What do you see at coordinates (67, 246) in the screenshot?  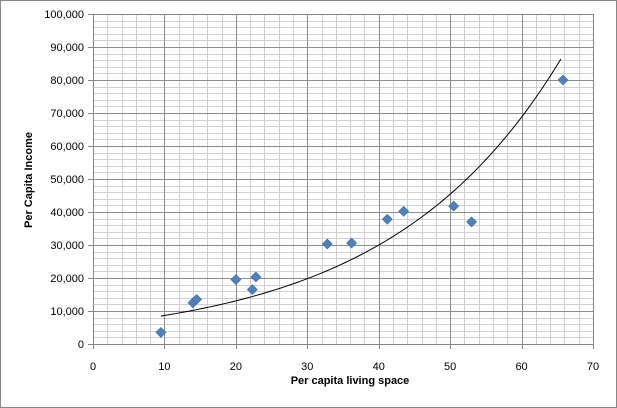 I see `y-tick-label: 30,000` at bounding box center [67, 246].